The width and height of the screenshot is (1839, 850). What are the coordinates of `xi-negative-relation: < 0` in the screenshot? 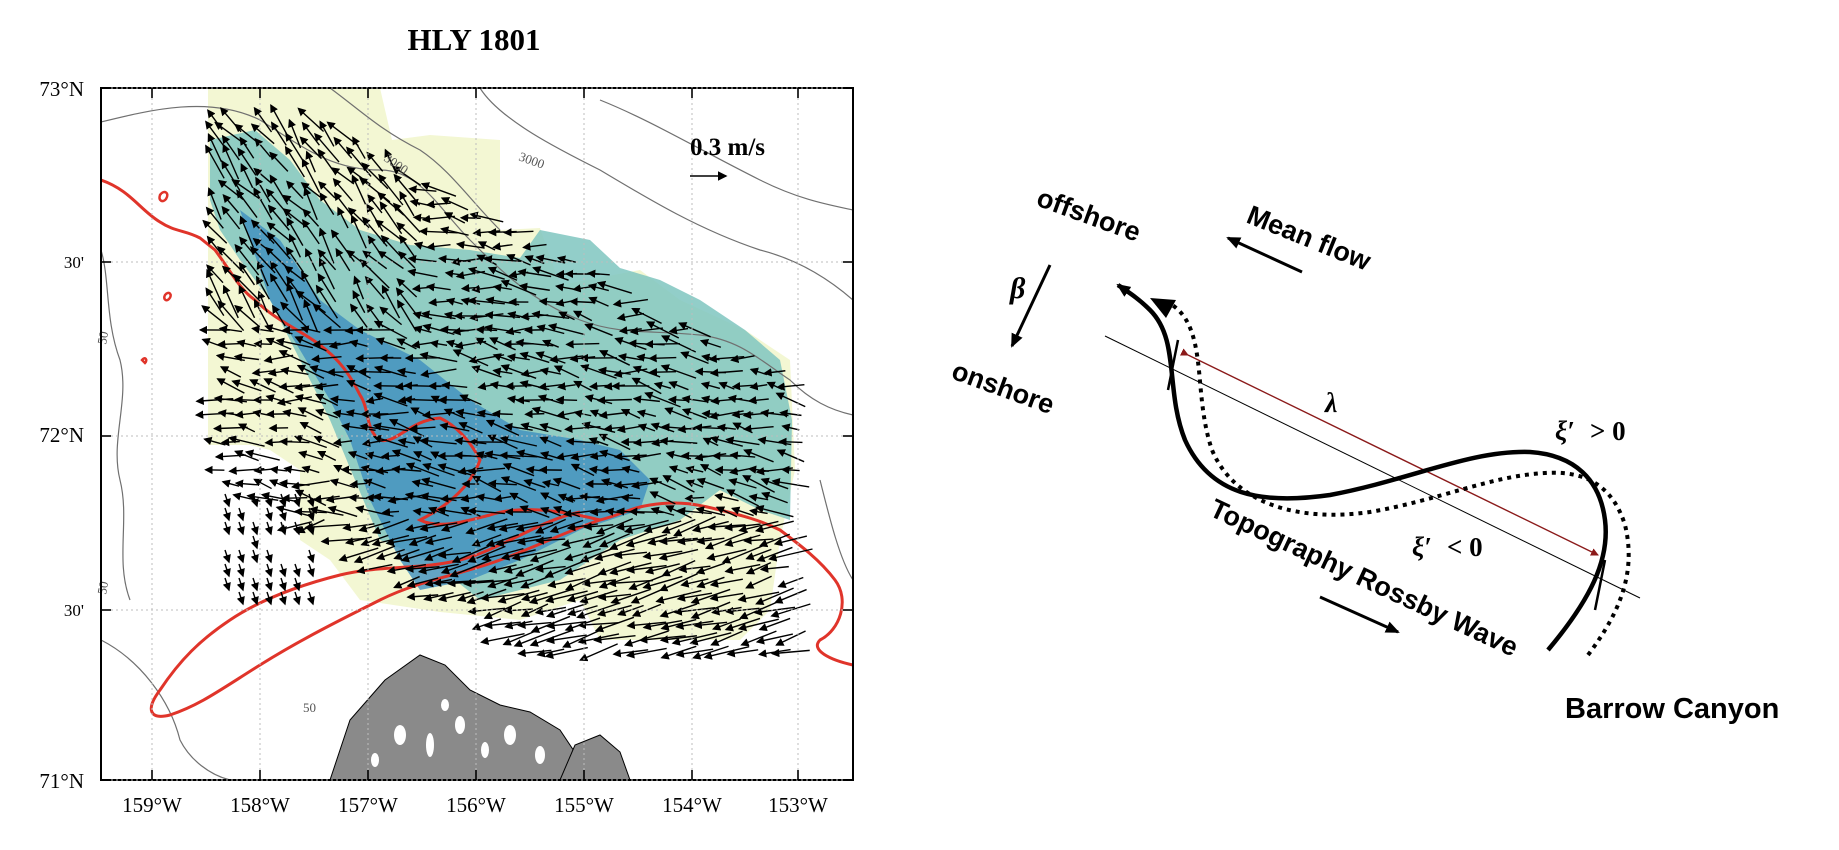 It's located at (1465, 547).